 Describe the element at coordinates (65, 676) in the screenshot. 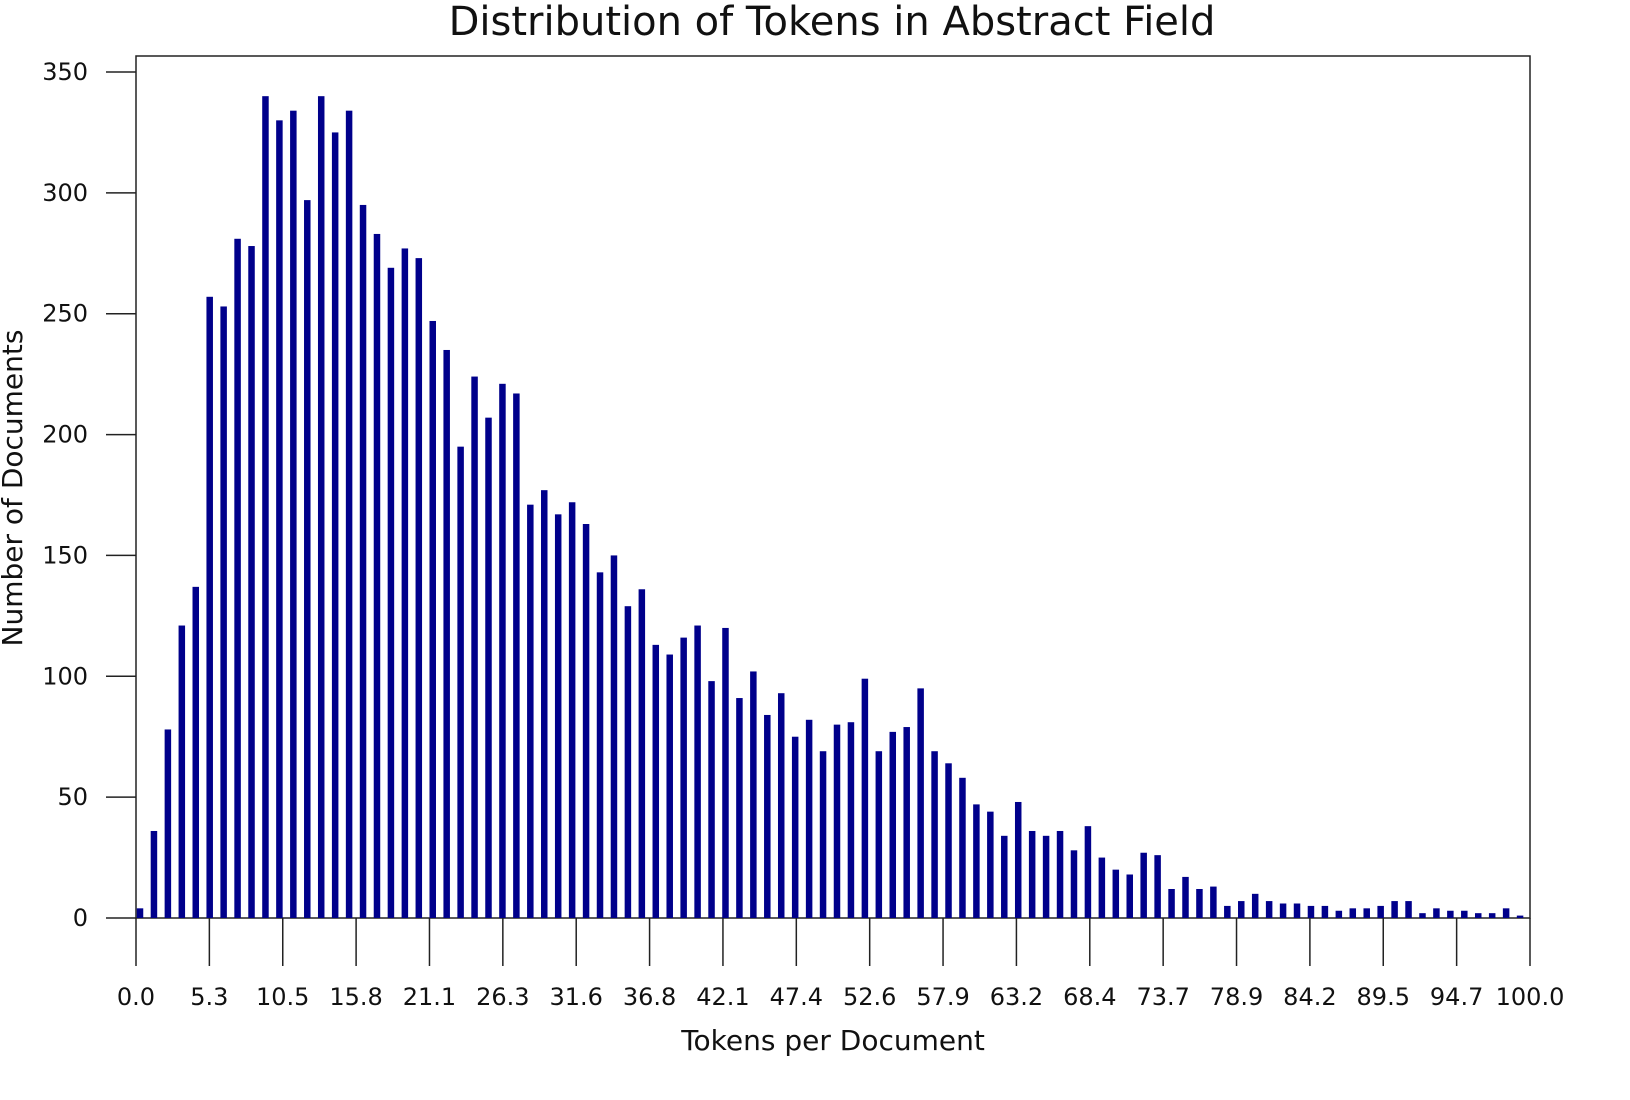

I see `y-tick-label: 100` at that location.